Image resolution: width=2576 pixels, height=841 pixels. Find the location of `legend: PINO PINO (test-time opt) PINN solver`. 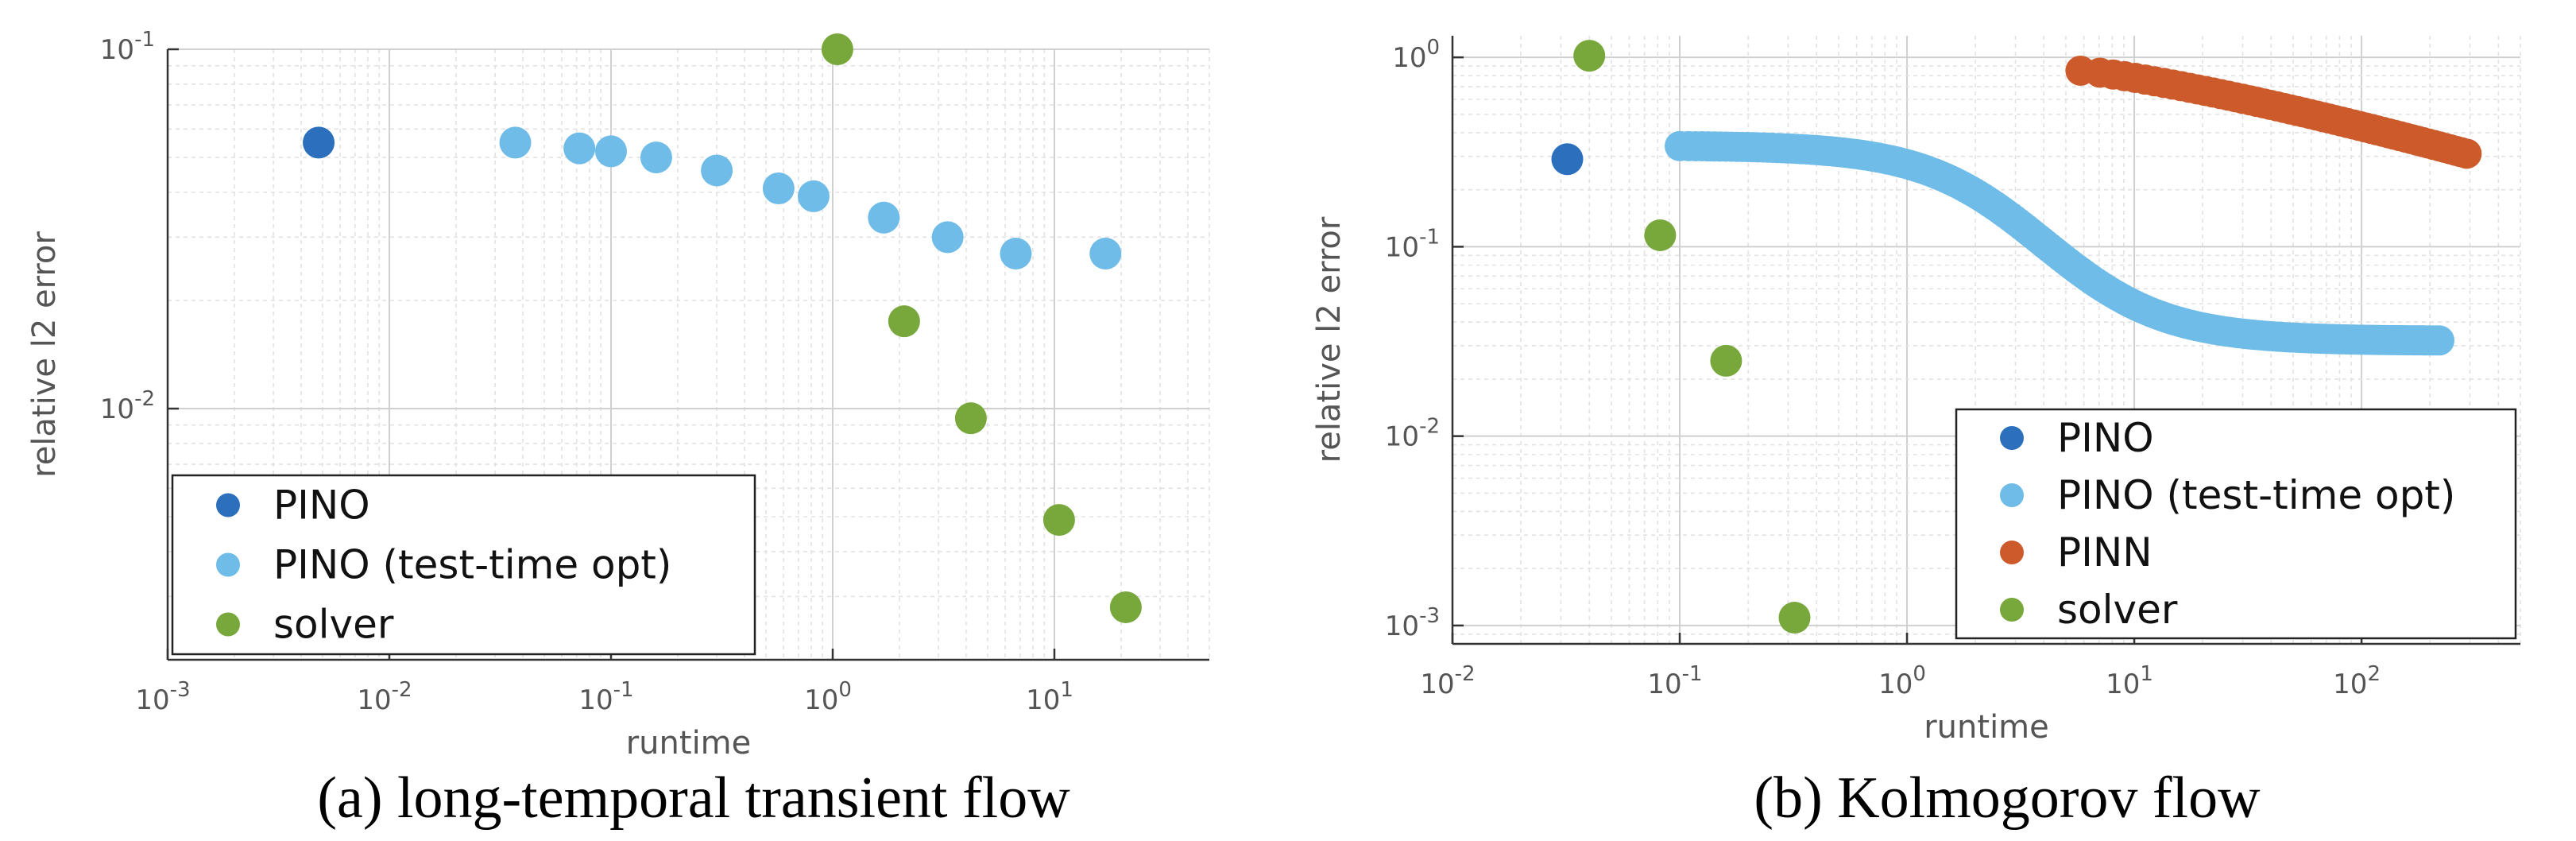

legend: PINO PINO (test-time opt) PINN solver is located at coordinates (2236, 524).